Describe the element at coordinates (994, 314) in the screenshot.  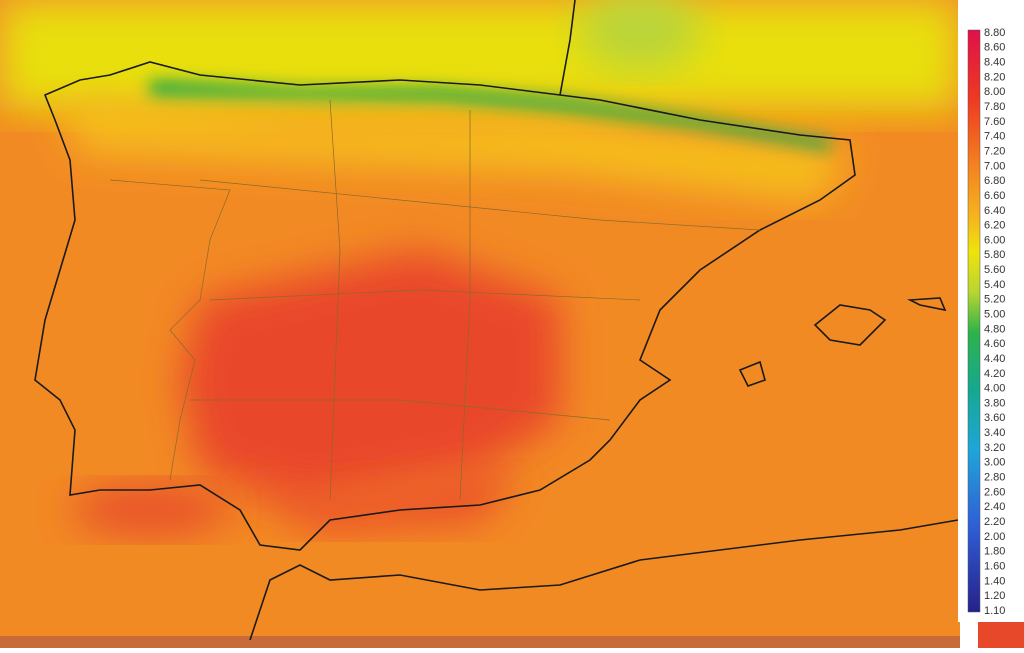
I see `legend-label: 5.00` at that location.